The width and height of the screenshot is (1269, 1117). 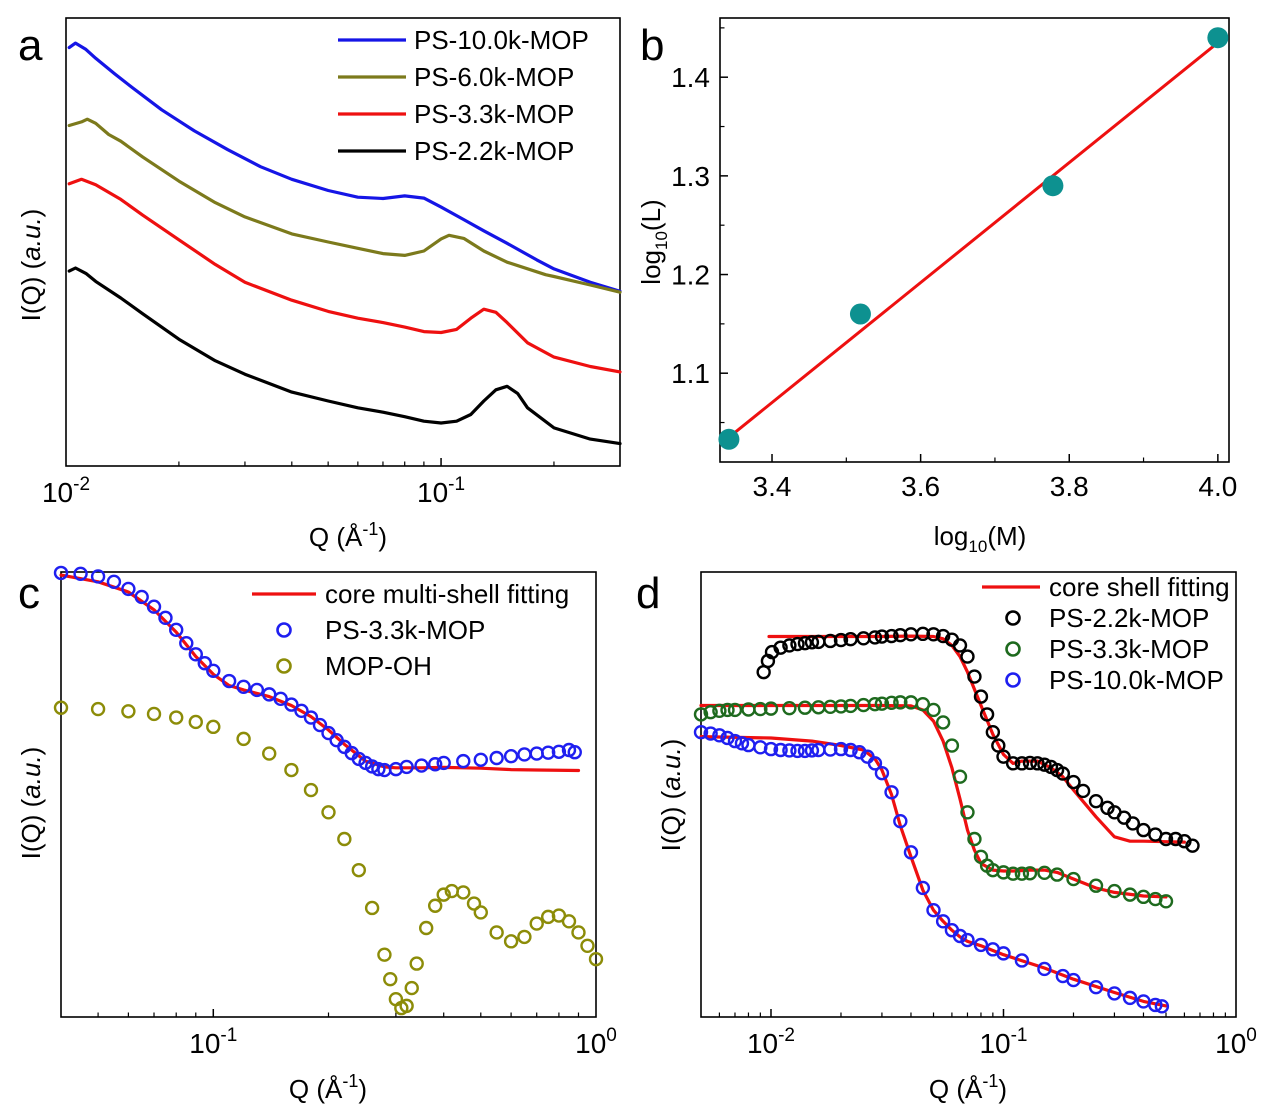 What do you see at coordinates (1069, 486) in the screenshot?
I see `panel-b-x-tick-label: 3.8` at bounding box center [1069, 486].